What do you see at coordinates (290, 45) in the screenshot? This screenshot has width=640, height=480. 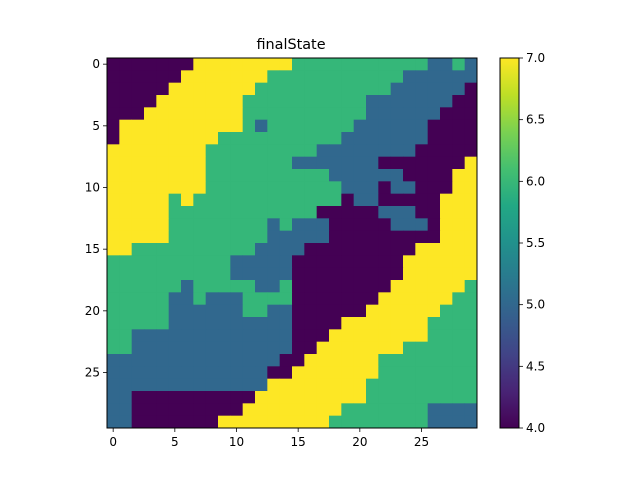 I see `chart-title: finalState` at bounding box center [290, 45].